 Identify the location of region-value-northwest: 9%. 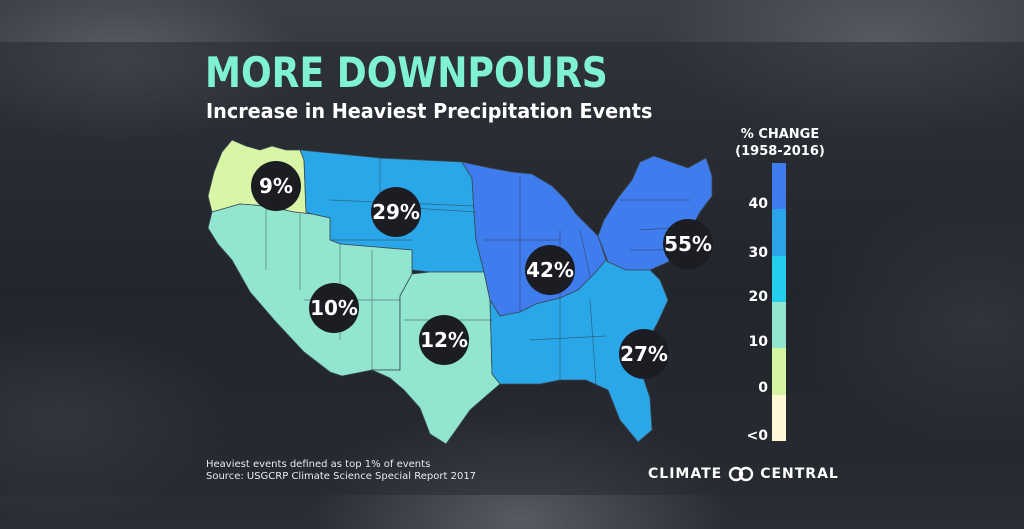
(276, 186).